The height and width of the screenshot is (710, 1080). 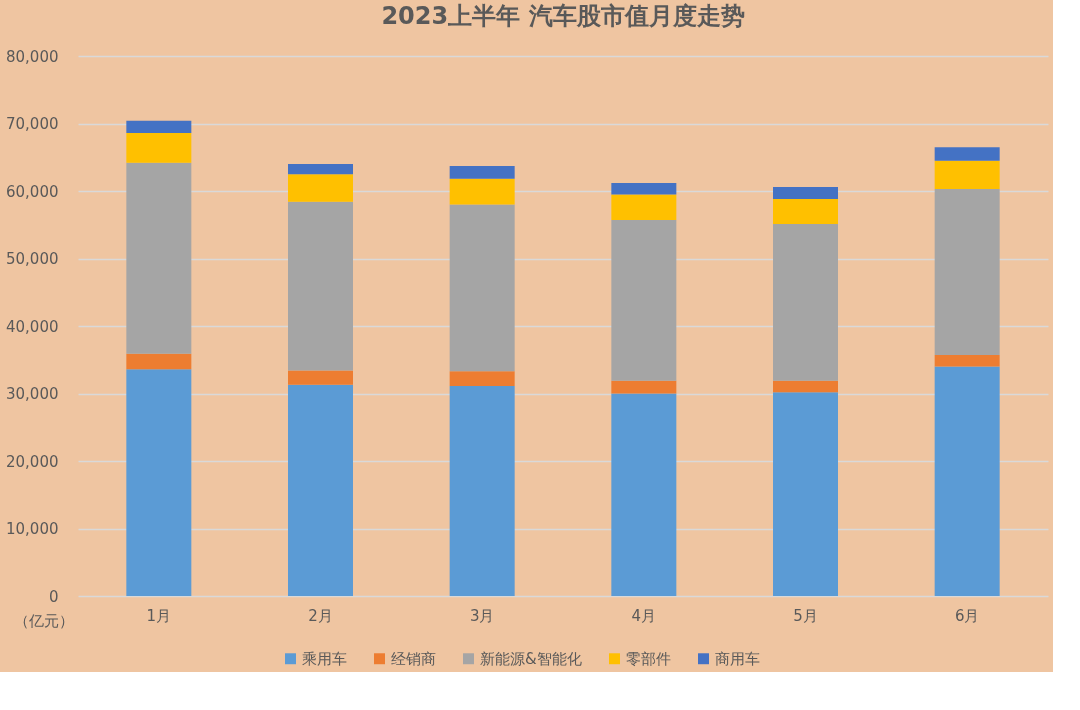 What do you see at coordinates (324, 658) in the screenshot?
I see `legend-label: 乘用车` at bounding box center [324, 658].